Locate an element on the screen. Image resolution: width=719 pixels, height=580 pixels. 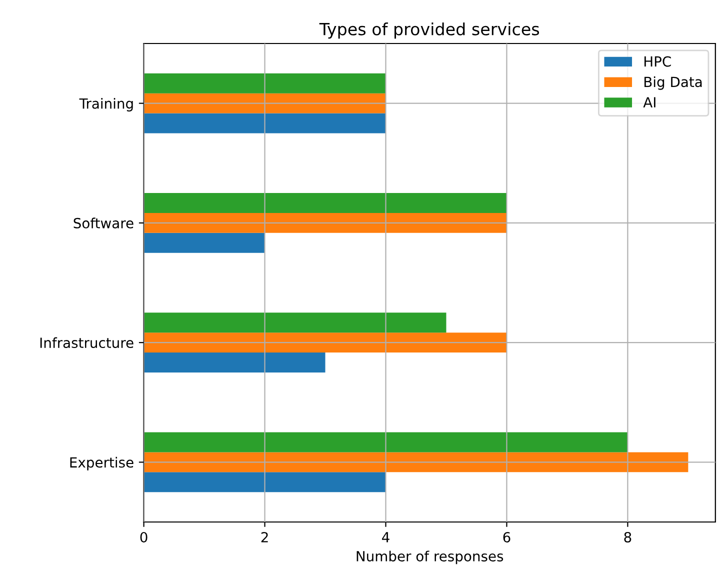
legend-label: HPC is located at coordinates (657, 61).